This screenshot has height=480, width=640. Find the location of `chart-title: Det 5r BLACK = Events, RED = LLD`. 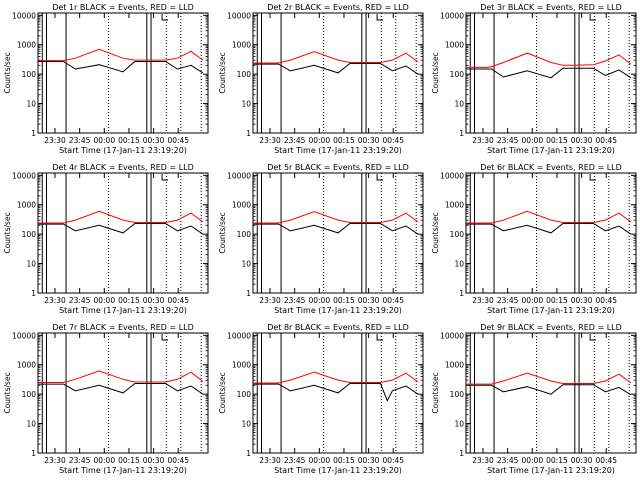

chart-title: Det 5r BLACK = Events, RED = LLD is located at coordinates (338, 167).